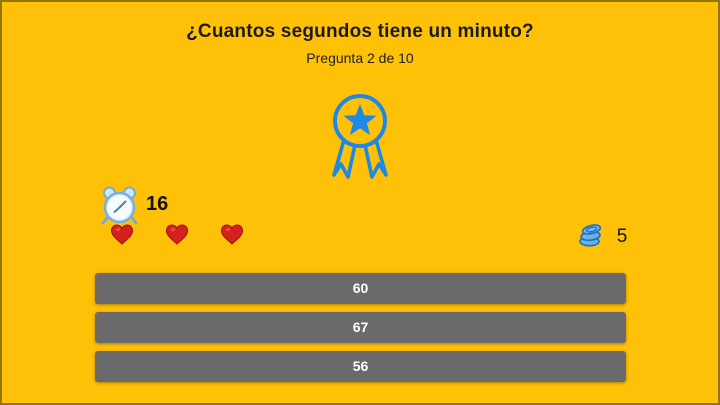 This screenshot has height=405, width=720. Describe the element at coordinates (360, 31) in the screenshot. I see `question-title: ¿Cuantos segundos tiene un minuto?` at that location.